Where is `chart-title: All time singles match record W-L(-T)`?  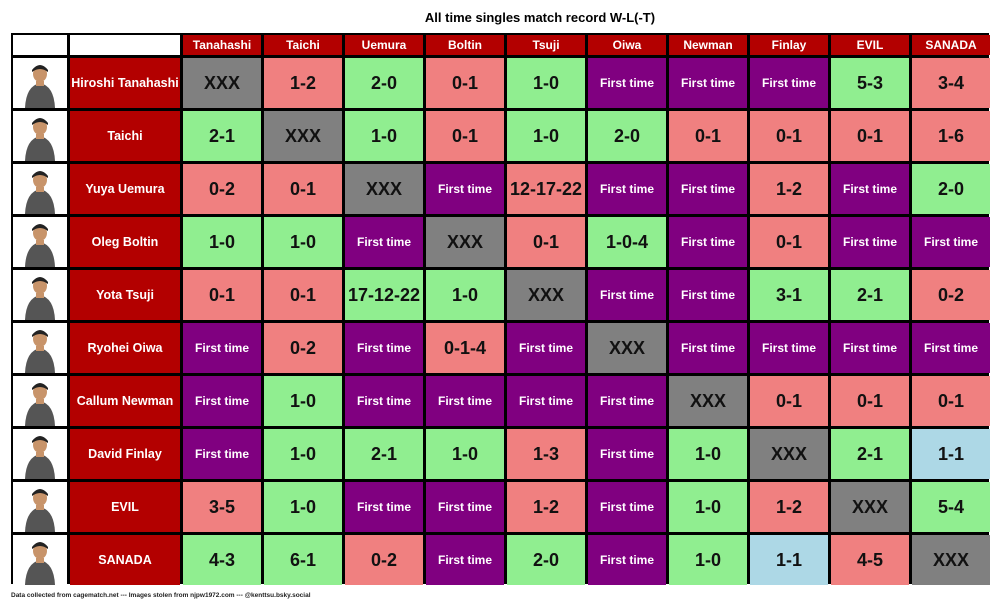 chart-title: All time singles match record W-L(-T) is located at coordinates (540, 17).